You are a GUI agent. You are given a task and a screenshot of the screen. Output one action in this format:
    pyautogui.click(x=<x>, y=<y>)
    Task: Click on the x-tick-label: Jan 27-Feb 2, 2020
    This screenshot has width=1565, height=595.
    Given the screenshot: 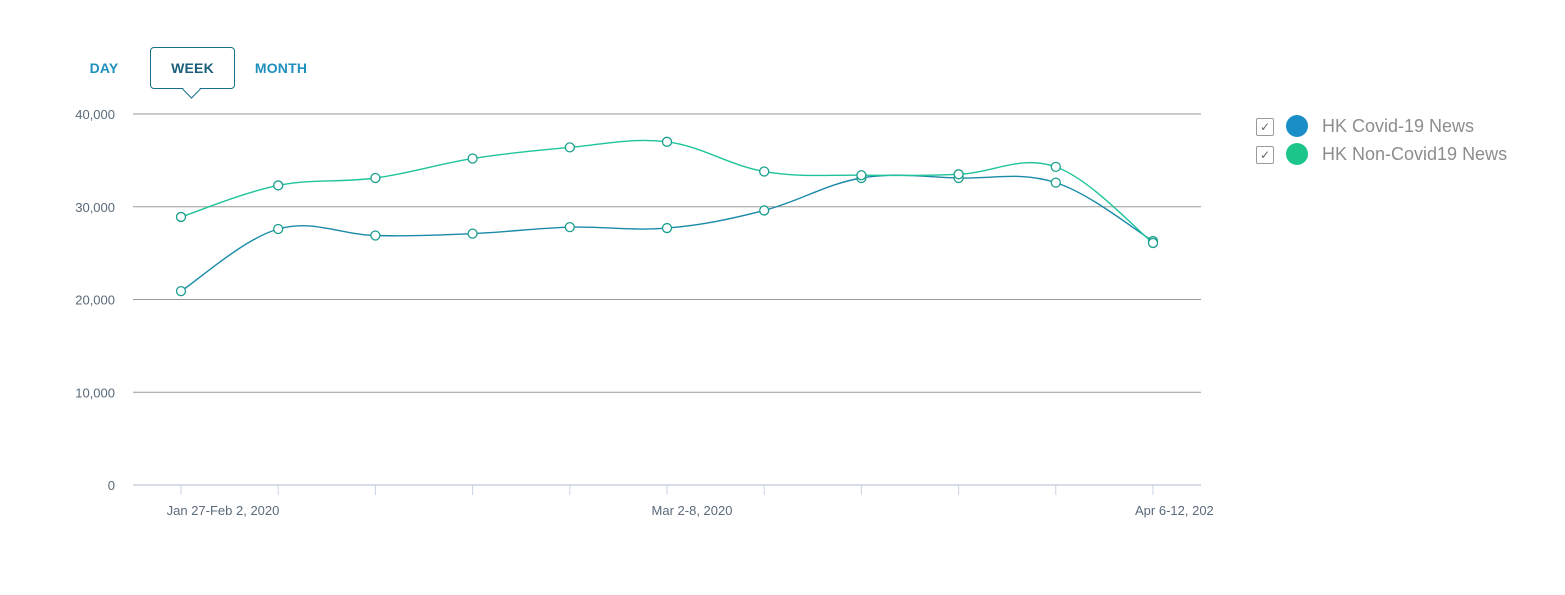 What is the action you would take?
    pyautogui.click(x=223, y=510)
    